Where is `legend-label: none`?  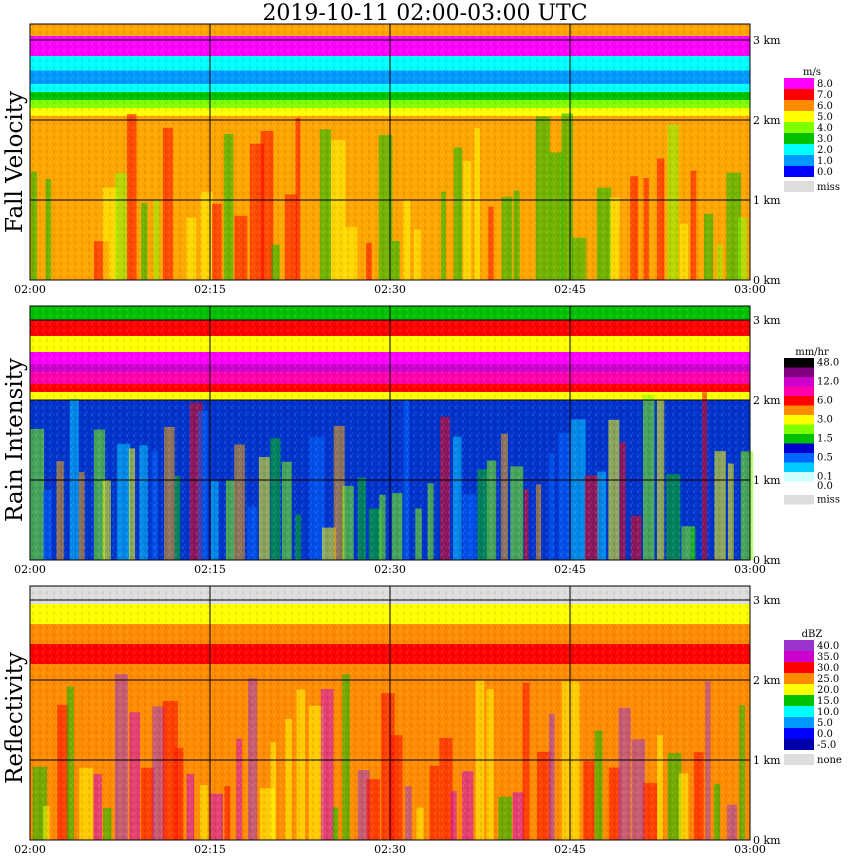
legend-label: none is located at coordinates (829, 760).